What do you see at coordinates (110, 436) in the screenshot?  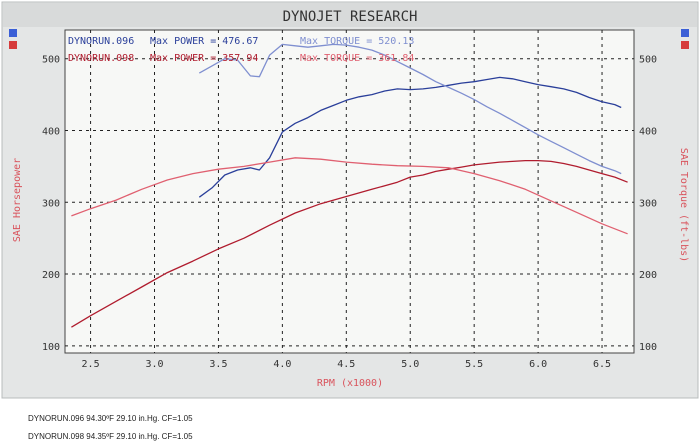 I see `footer-run-098: DYNORUN.098 94.35ºF 29.10 in.Hg. CF=1.05` at bounding box center [110, 436].